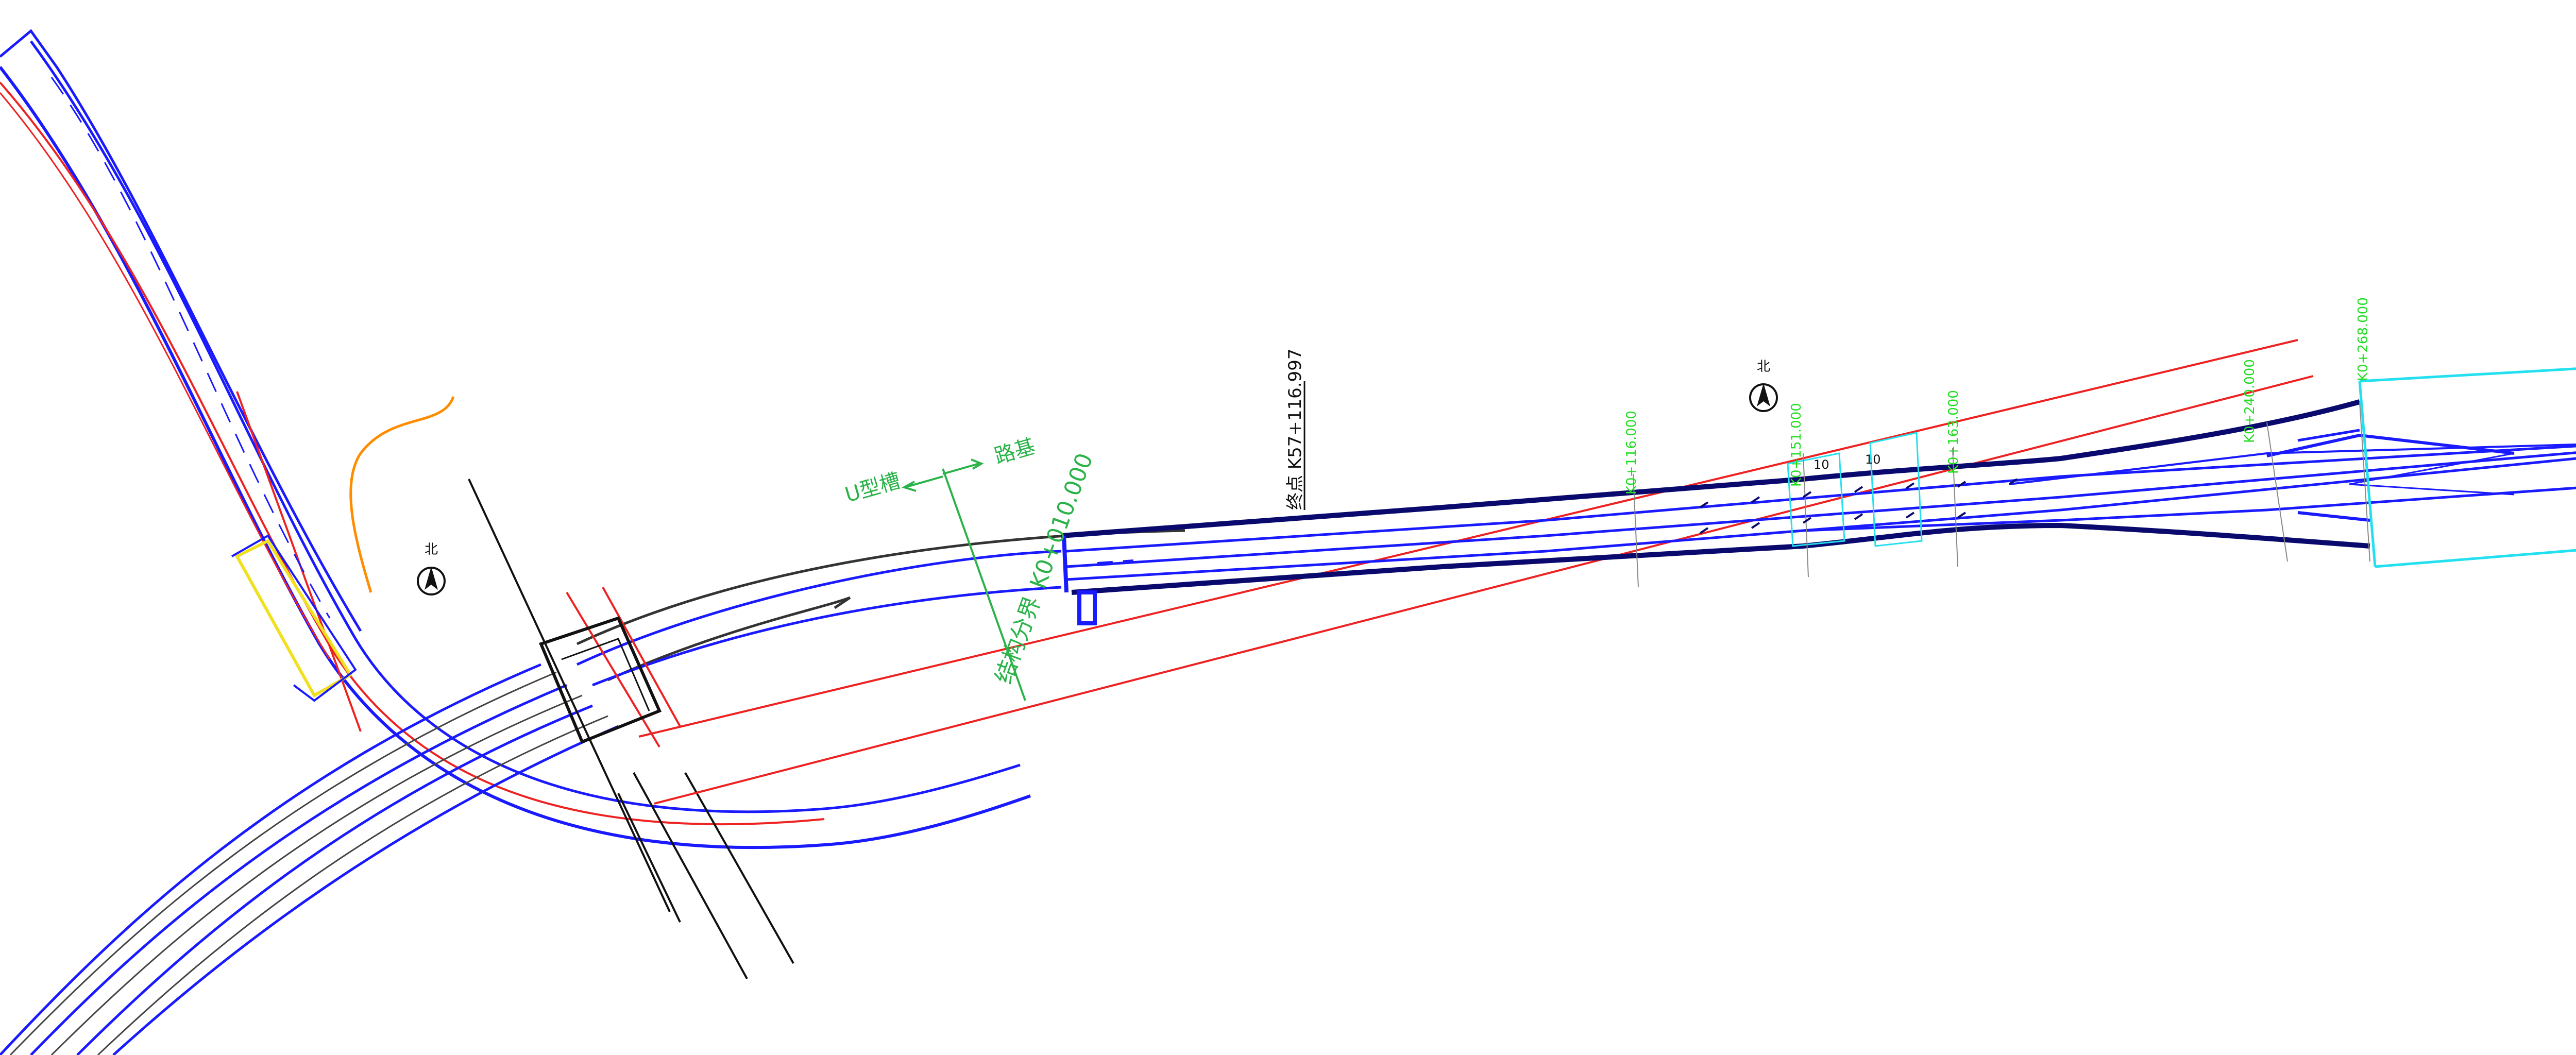 This screenshot has height=1055, width=2576. I want to click on endpoint-station-label: 终点 K57+116.997, so click(1295, 430).